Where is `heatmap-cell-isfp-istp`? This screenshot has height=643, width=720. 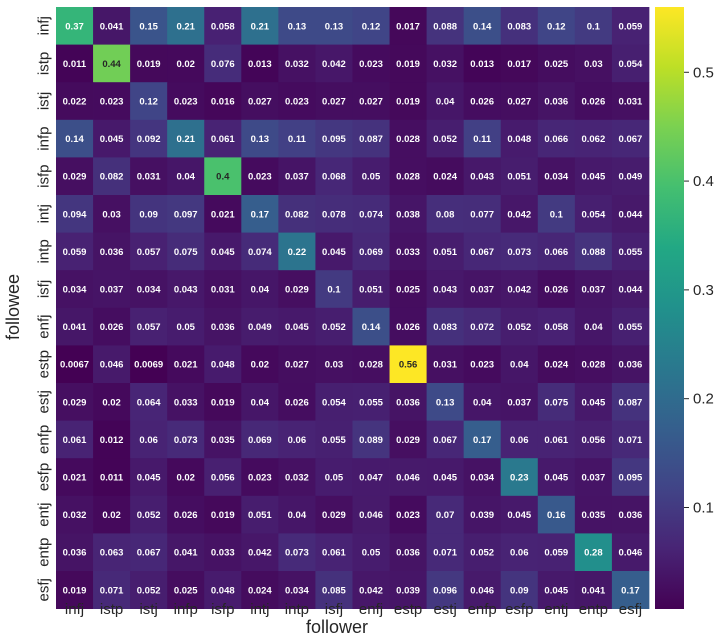
heatmap-cell-isfp-istp is located at coordinates (112, 176).